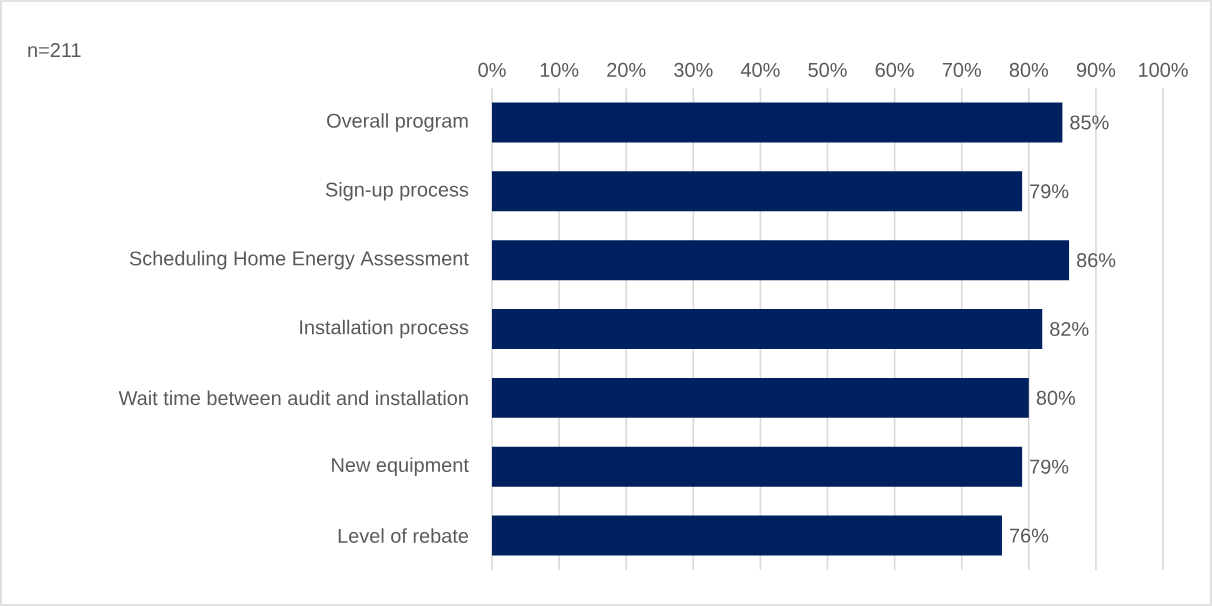  I want to click on x-tick-label: 90%, so click(1096, 69).